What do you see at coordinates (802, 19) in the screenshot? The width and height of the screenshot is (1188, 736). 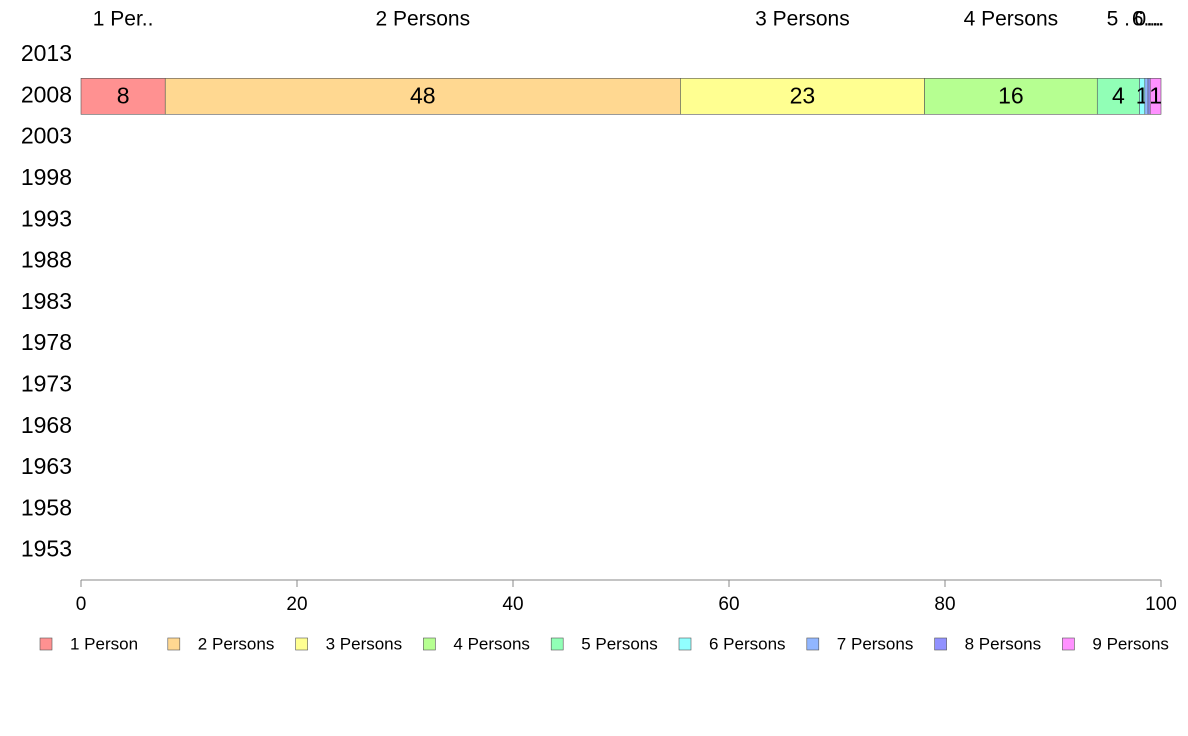 I see `top-label-3: 3 Persons` at bounding box center [802, 19].